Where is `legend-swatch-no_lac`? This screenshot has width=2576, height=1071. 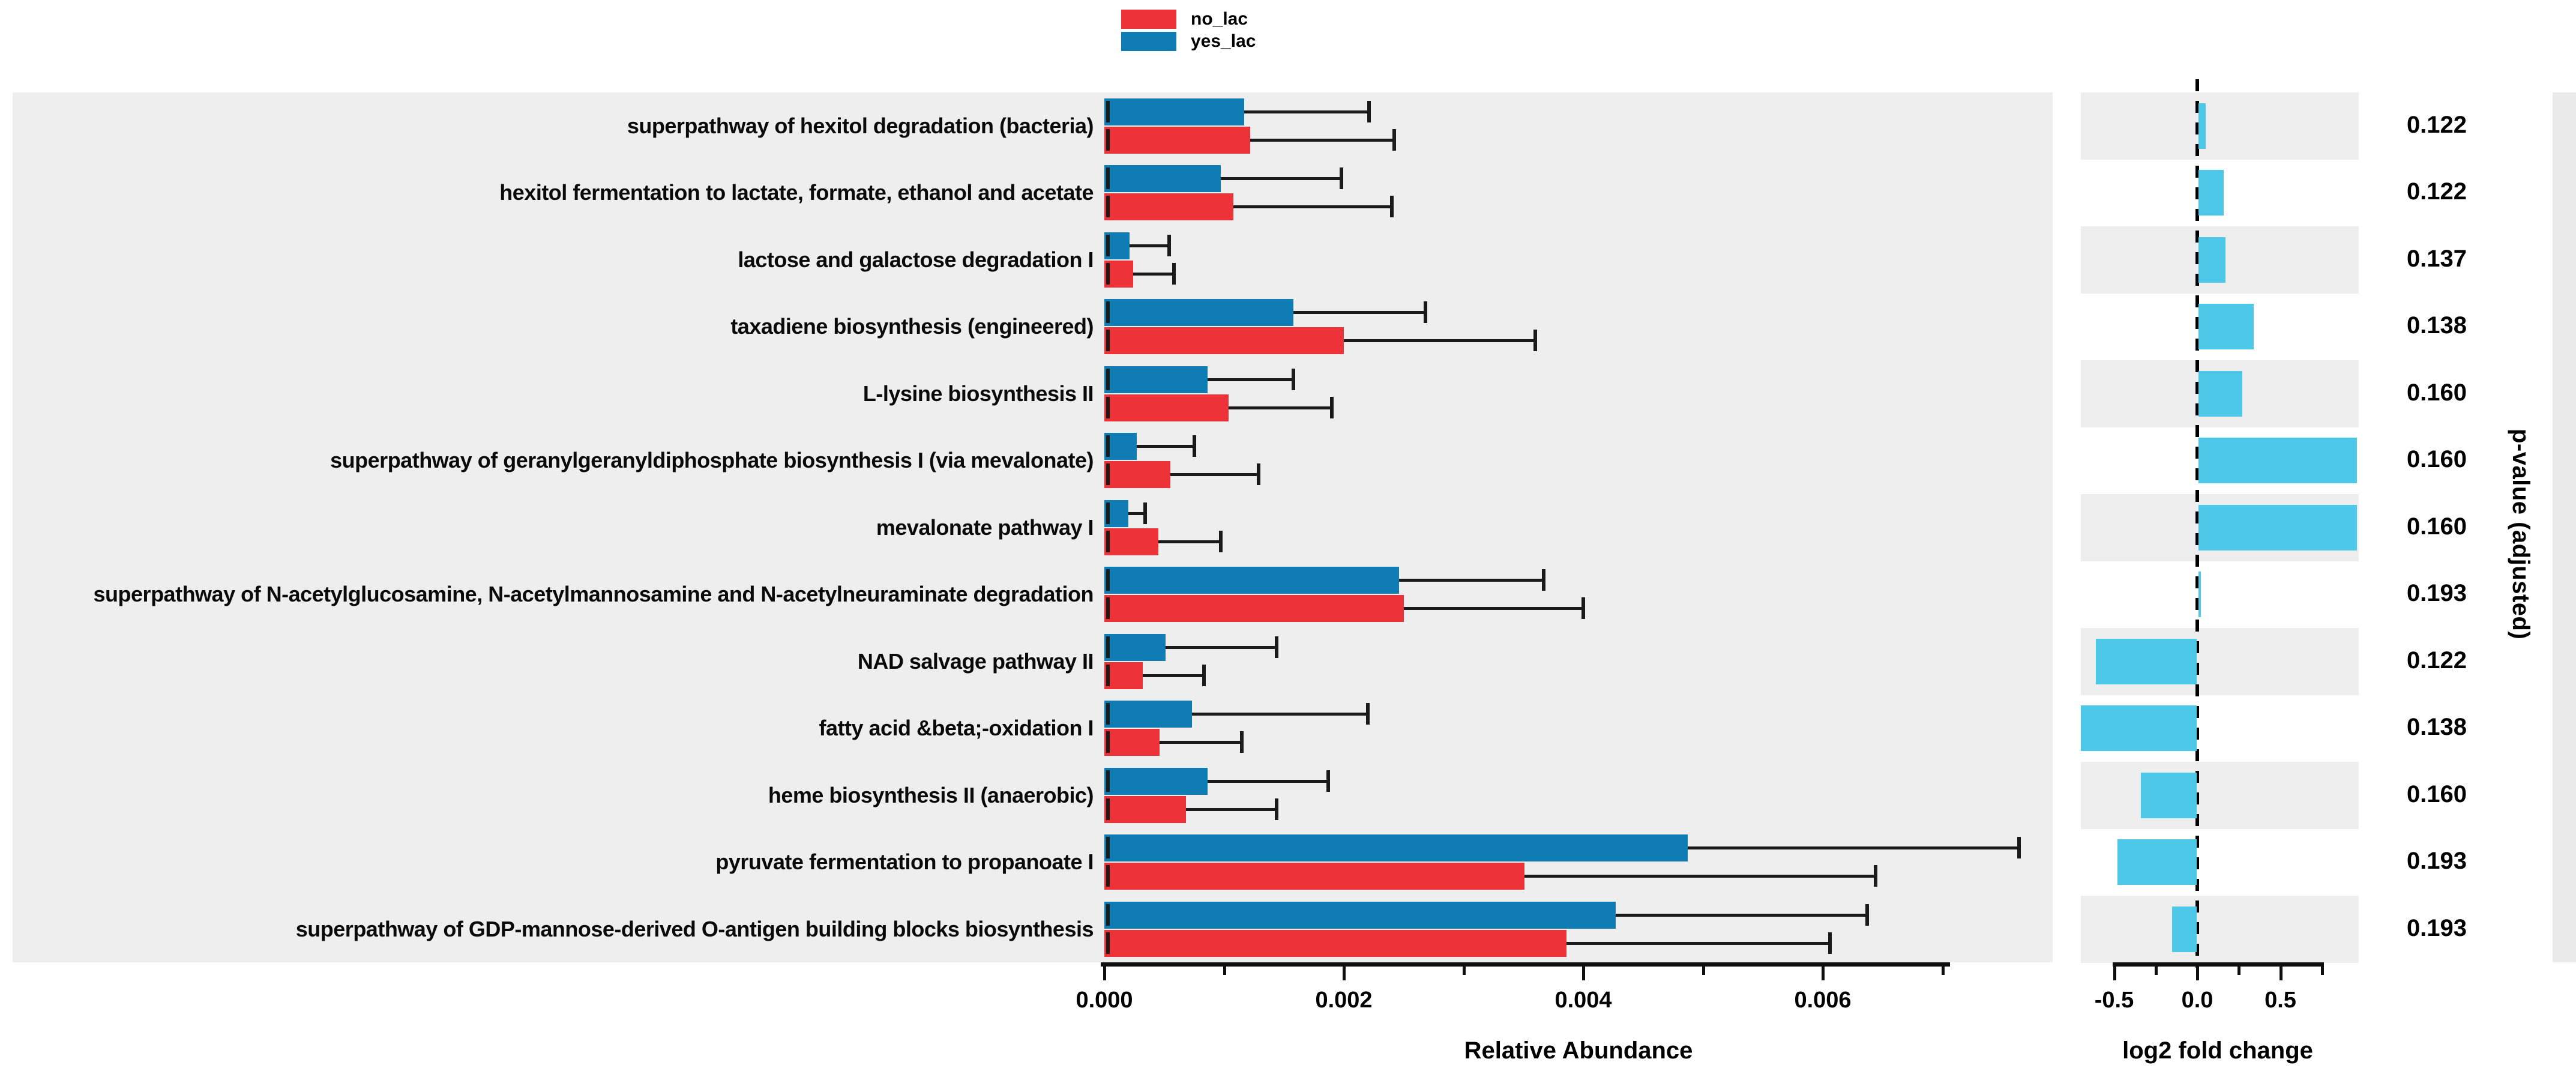 legend-swatch-no_lac is located at coordinates (1148, 19).